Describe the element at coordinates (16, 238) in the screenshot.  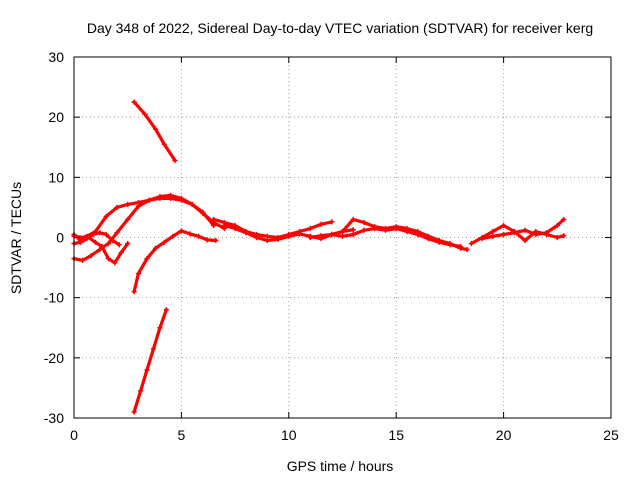
I see `y-axis-label: SDTVAR / TECUs` at that location.